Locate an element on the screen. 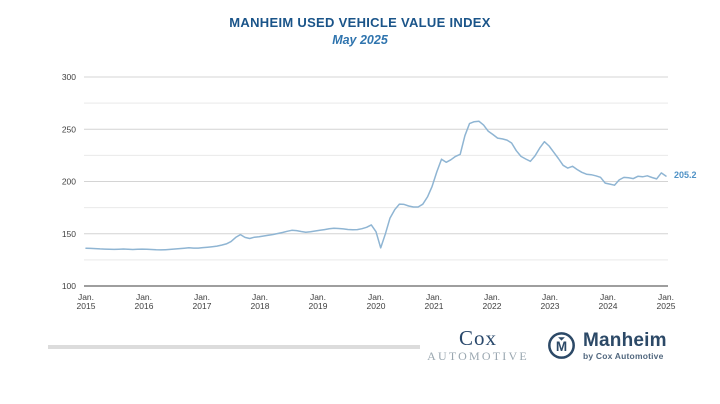 The width and height of the screenshot is (720, 404). svg-text: M is located at coordinates (561, 346).